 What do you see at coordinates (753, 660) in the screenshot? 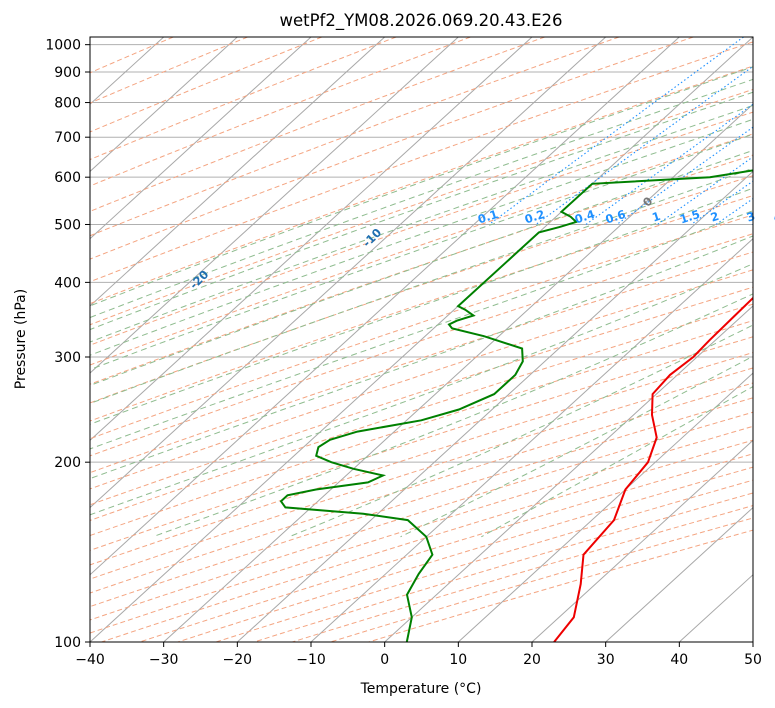
I see `x-tick-label: 50` at bounding box center [753, 660].